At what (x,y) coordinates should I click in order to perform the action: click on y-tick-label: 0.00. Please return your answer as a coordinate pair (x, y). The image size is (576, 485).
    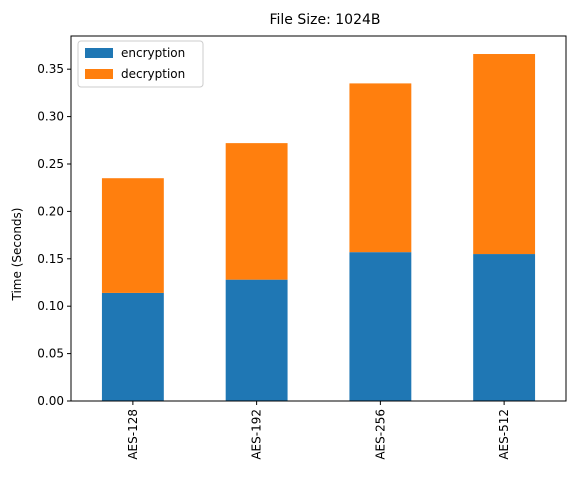
    Looking at the image, I should click on (50, 401).